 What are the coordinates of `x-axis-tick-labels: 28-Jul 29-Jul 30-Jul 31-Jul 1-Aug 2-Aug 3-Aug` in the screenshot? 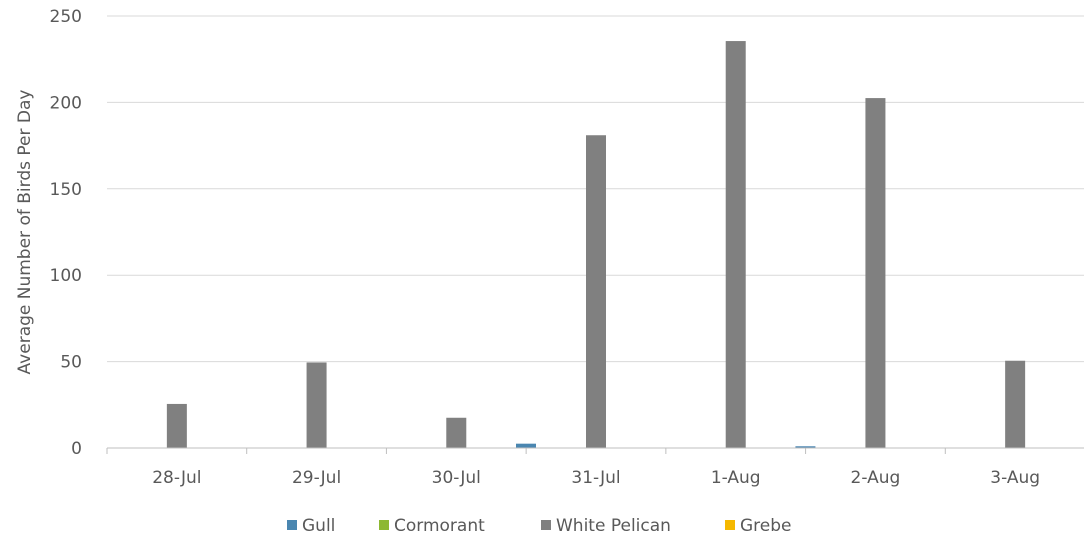 It's located at (573, 468).